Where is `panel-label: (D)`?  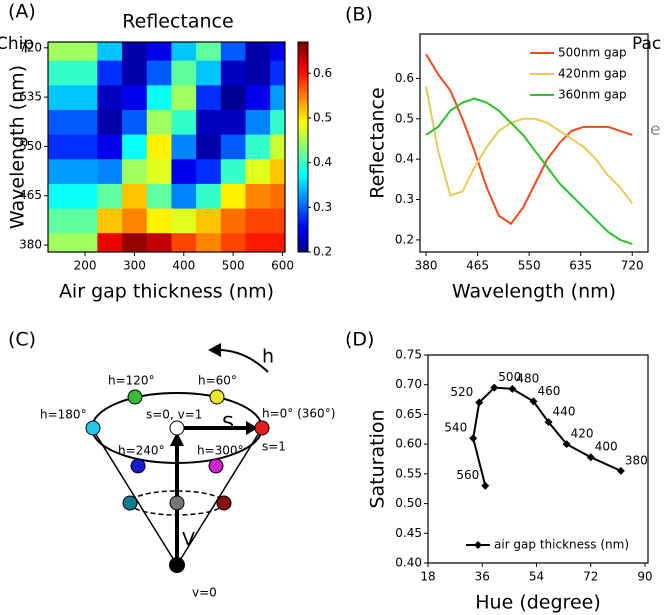 panel-label: (D) is located at coordinates (359, 340).